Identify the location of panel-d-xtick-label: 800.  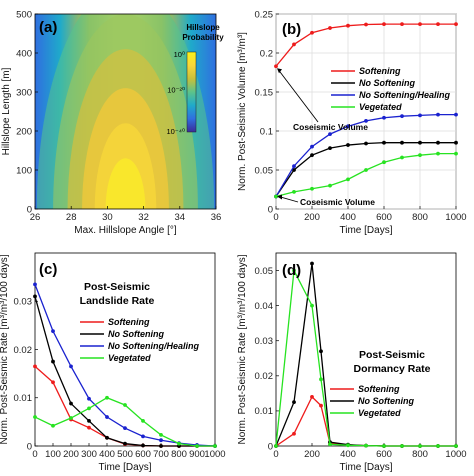
(420, 454).